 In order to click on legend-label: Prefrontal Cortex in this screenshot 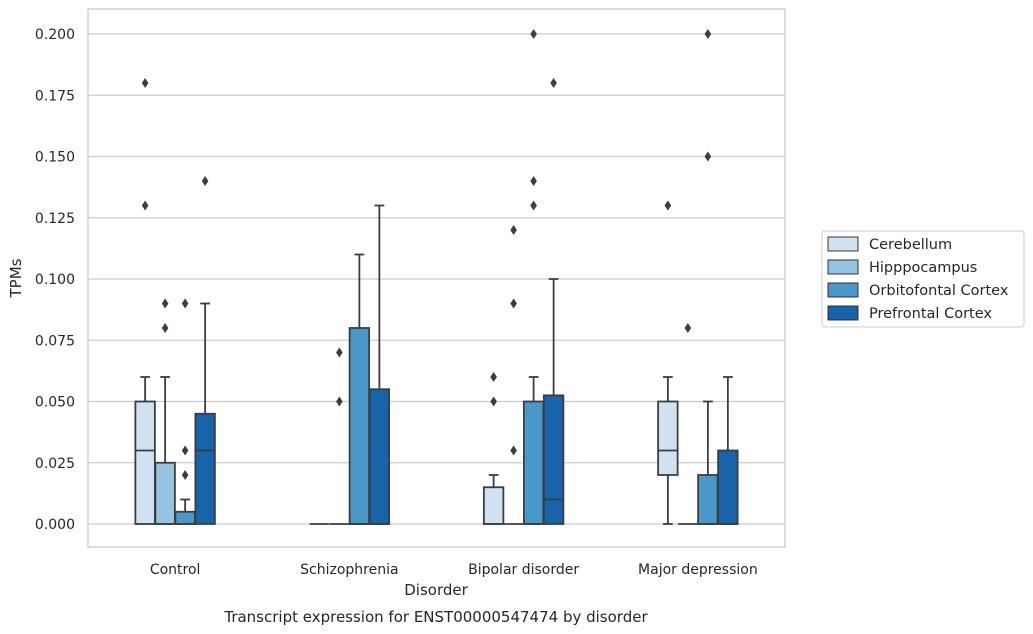, I will do `click(930, 314)`.